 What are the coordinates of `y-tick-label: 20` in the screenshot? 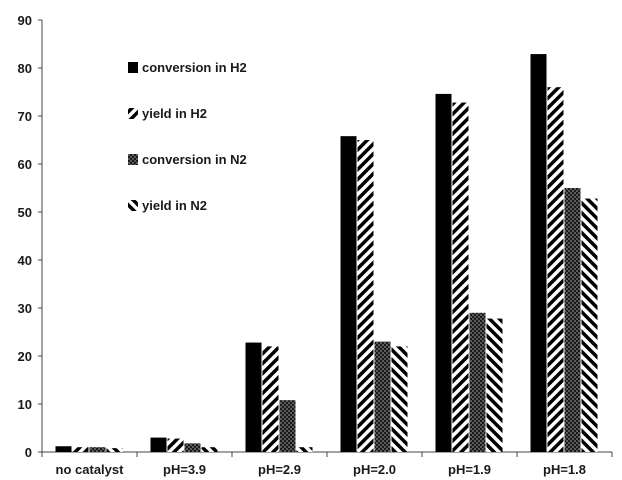 It's located at (25, 356).